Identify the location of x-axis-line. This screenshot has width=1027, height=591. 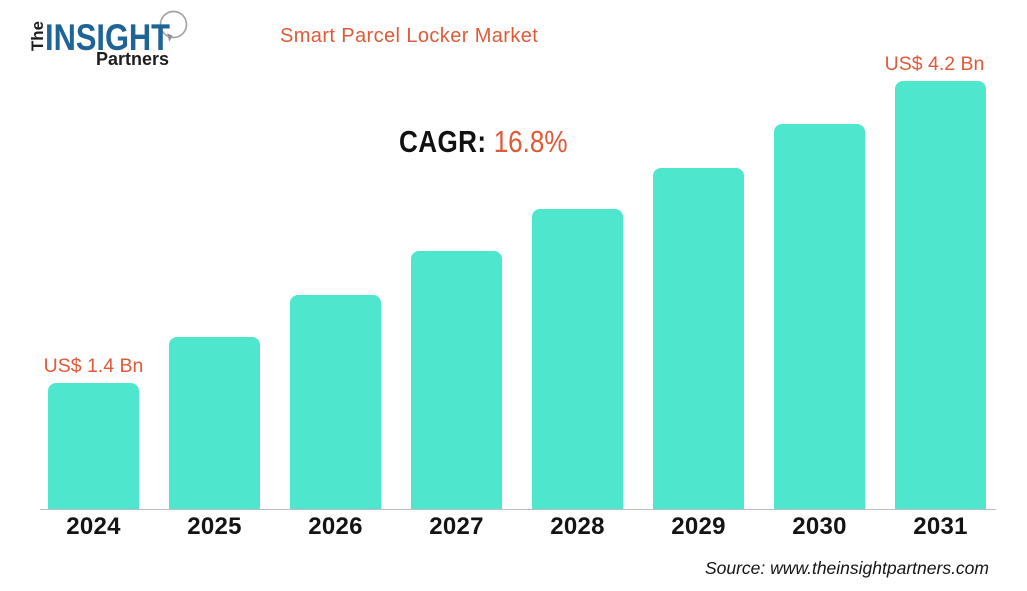
(518, 509).